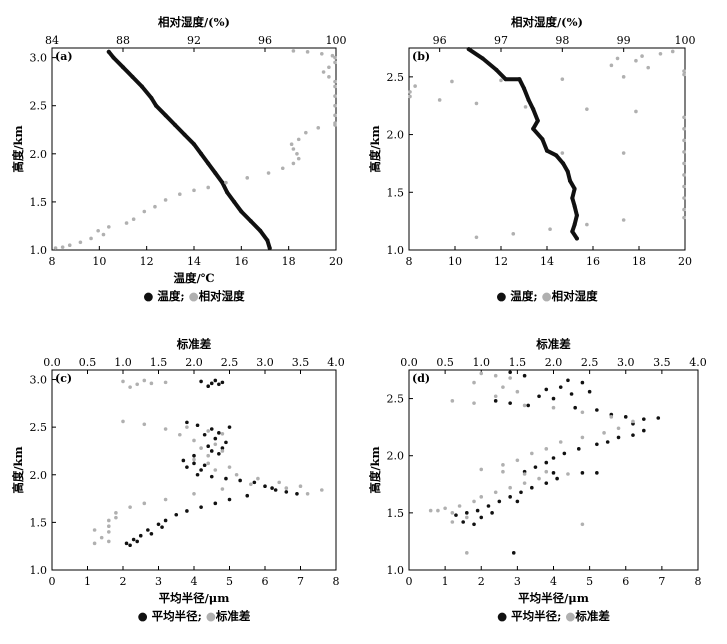 The image size is (727, 644). What do you see at coordinates (88, 362) in the screenshot?
I see `x2-tick-label: 0.5` at bounding box center [88, 362].